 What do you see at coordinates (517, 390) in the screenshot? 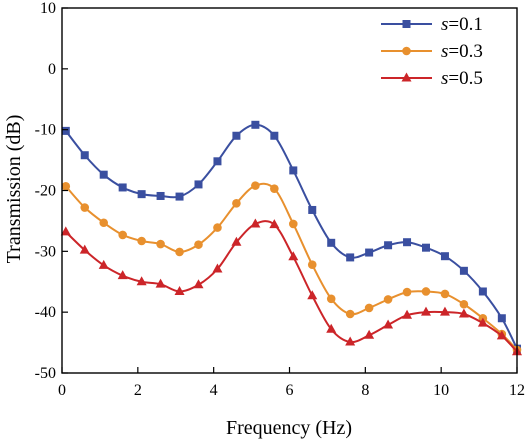
I see `x-tick-label: 12` at bounding box center [517, 390].